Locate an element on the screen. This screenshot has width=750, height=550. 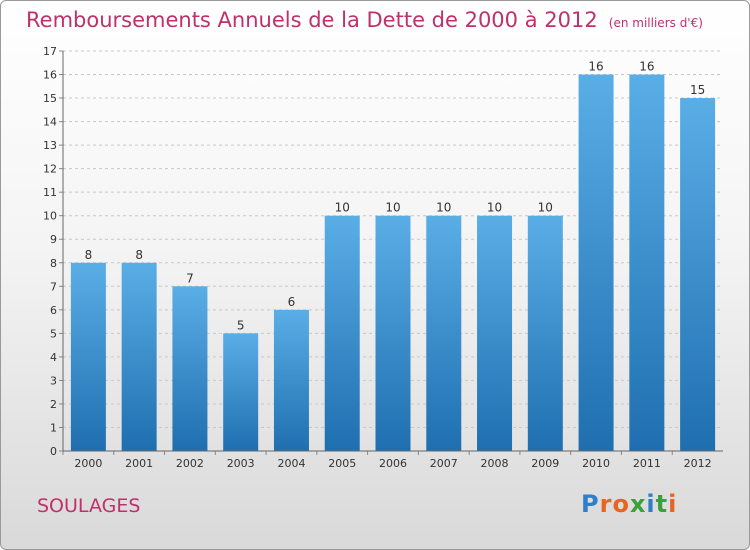
logo-letter: o is located at coordinates (621, 504).